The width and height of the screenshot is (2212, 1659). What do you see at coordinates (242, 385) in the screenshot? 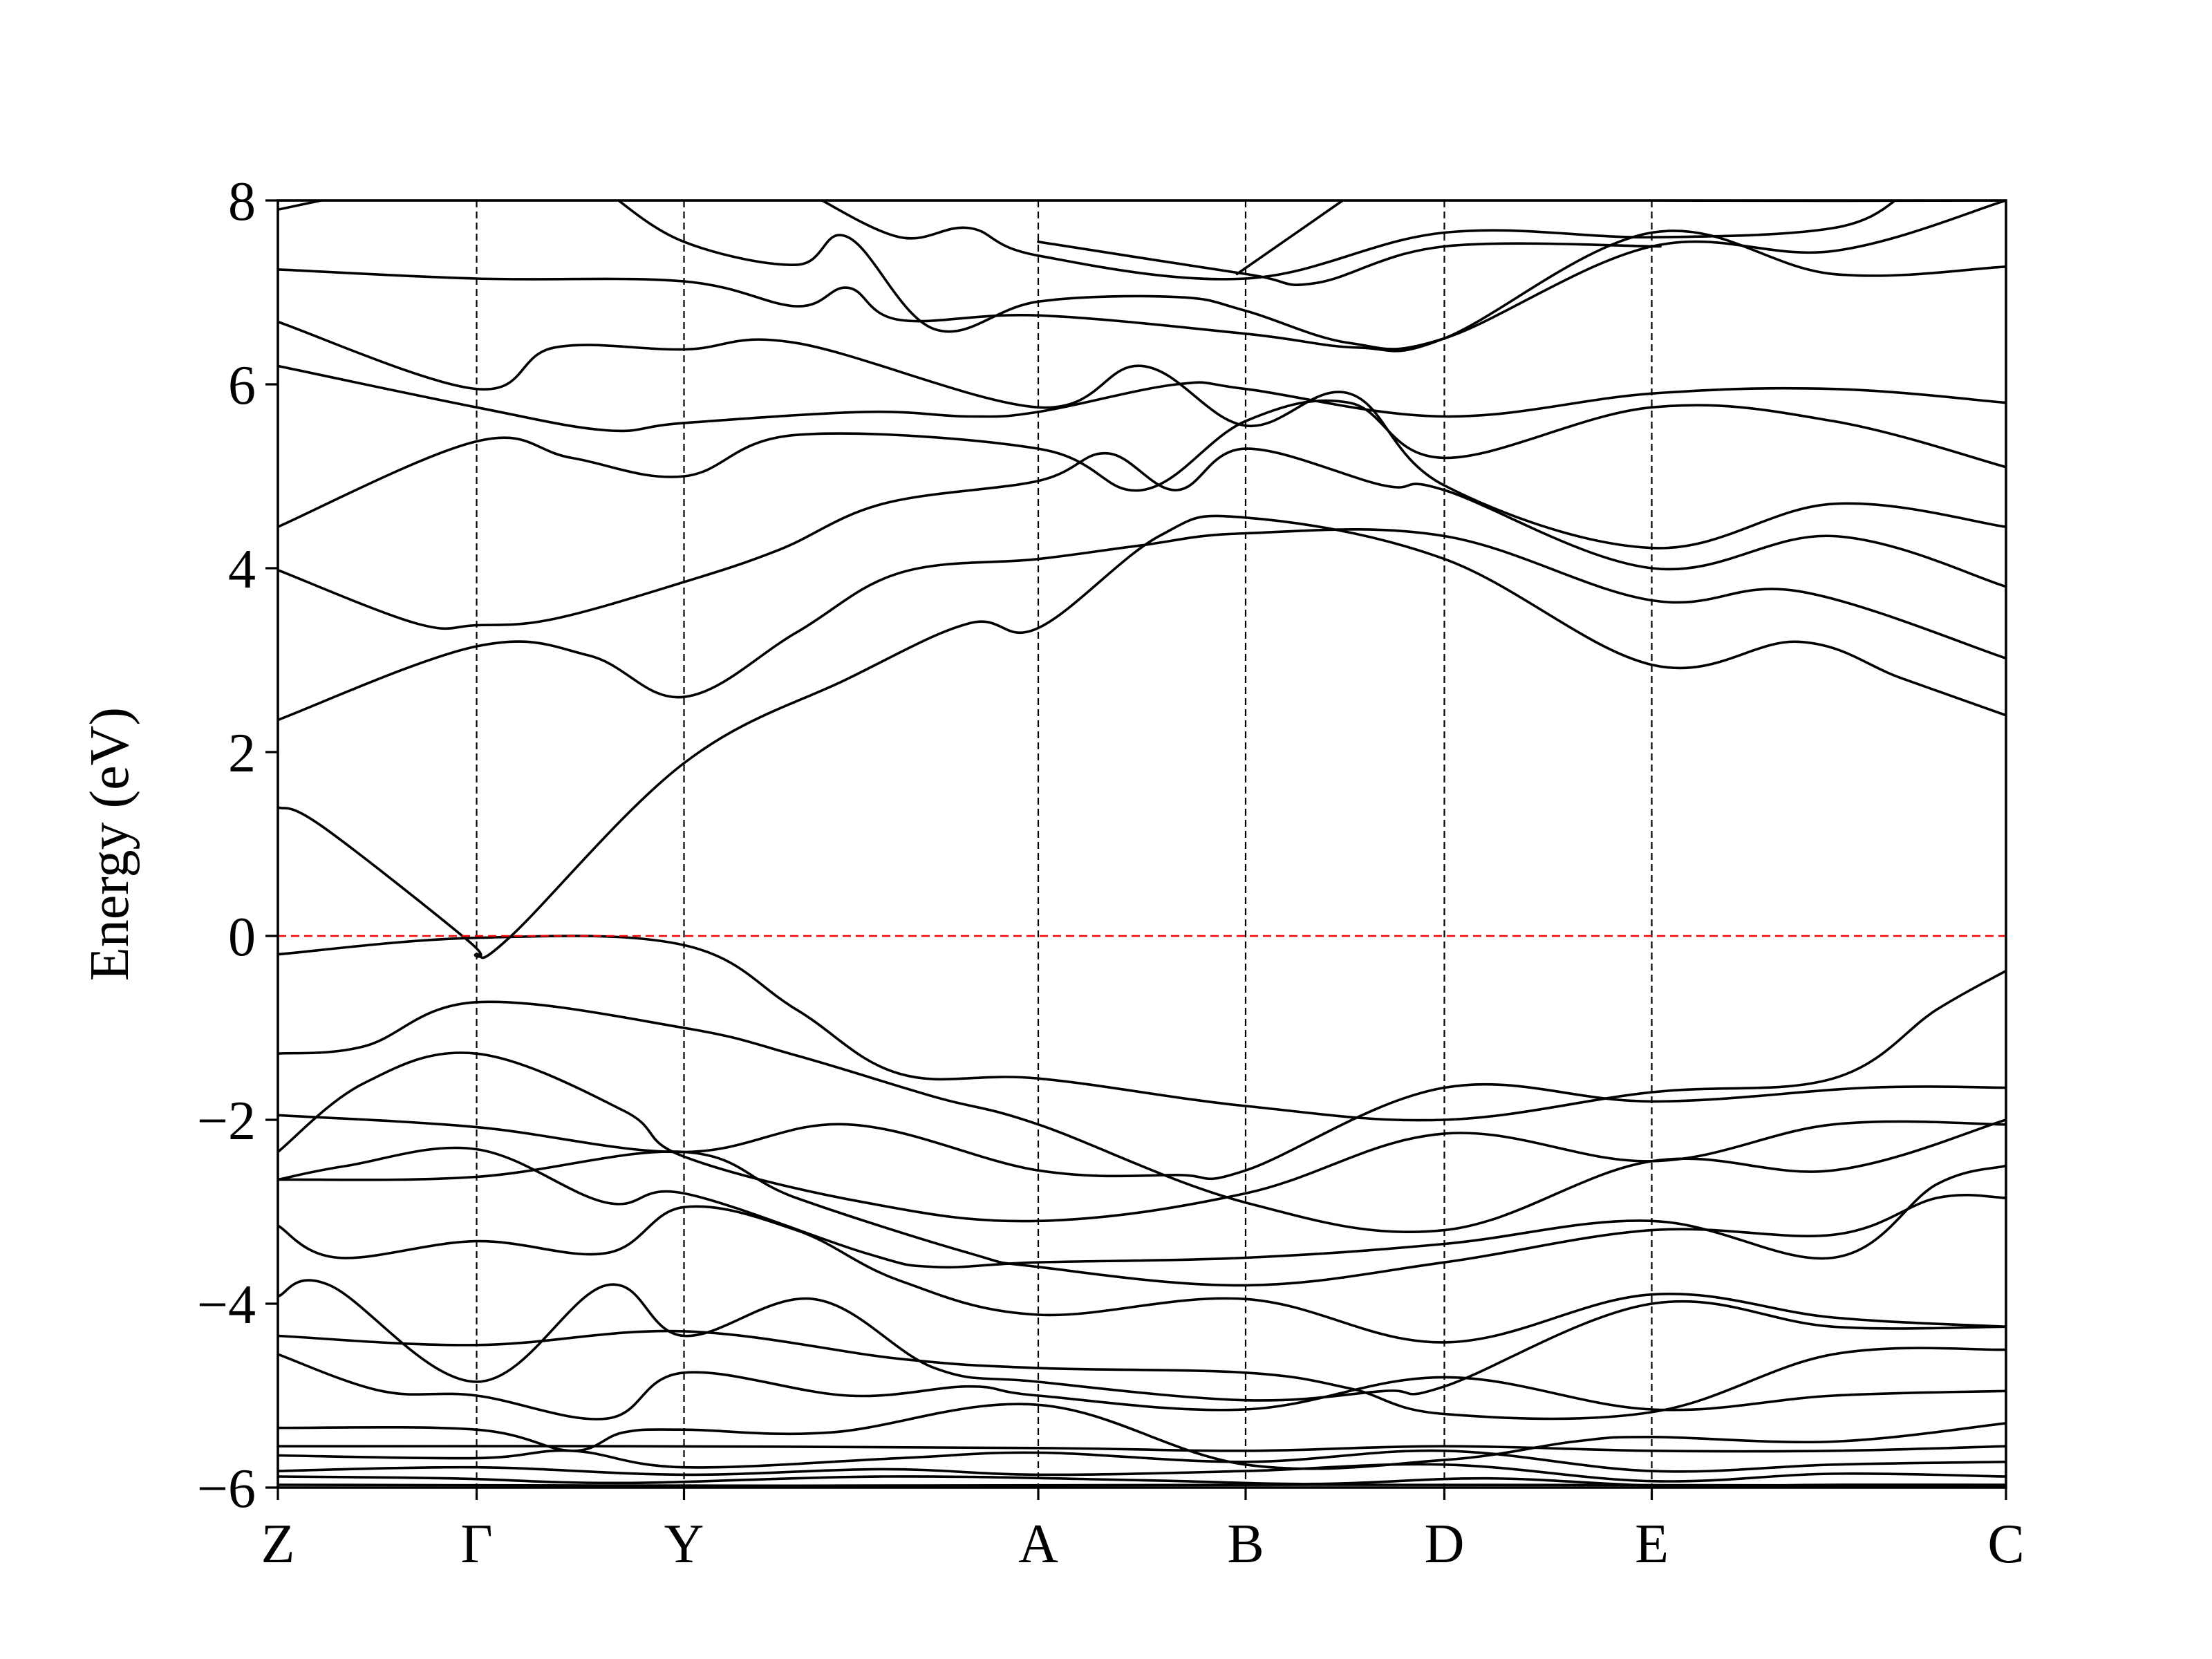
I see `y-tick-label: 6` at bounding box center [242, 385].